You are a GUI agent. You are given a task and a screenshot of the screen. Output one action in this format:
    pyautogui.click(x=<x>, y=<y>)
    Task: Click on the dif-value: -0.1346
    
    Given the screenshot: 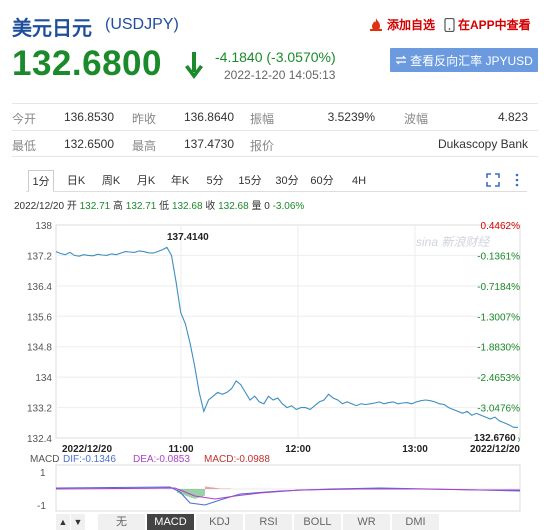 What is the action you would take?
    pyautogui.click(x=99, y=459)
    